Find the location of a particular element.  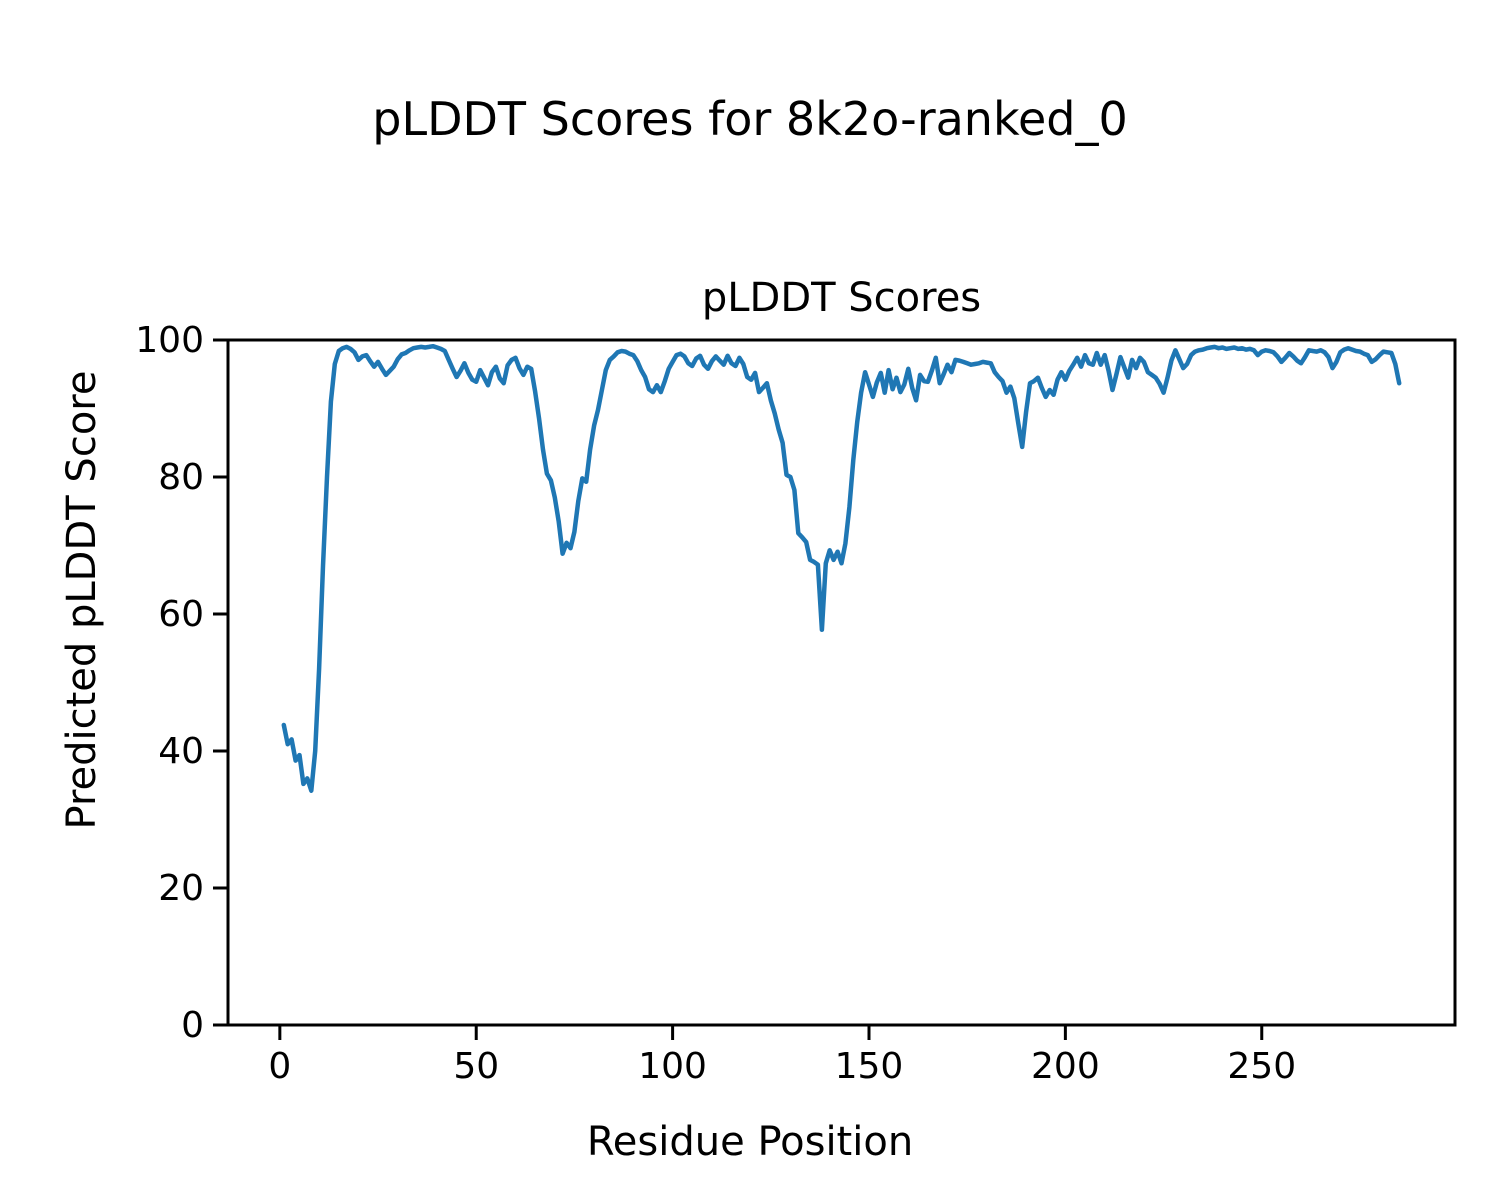

axes-title: pLDDT Scores is located at coordinates (841, 298).